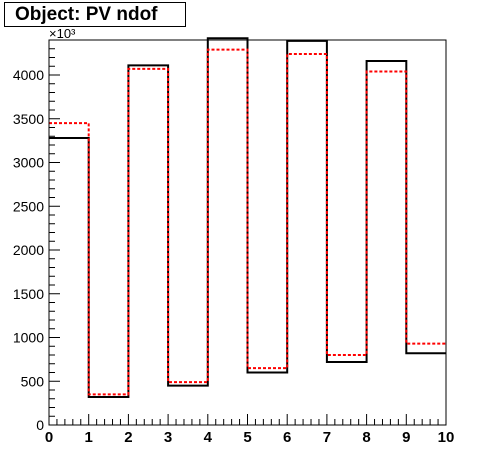 This screenshot has width=496, height=472. I want to click on x-tick-label: 10, so click(446, 437).